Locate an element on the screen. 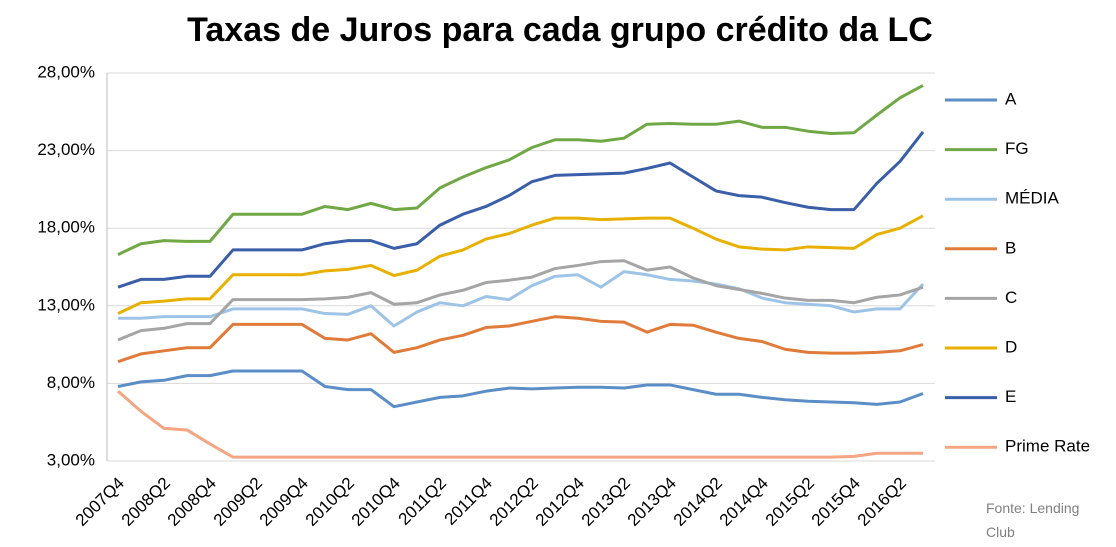 The width and height of the screenshot is (1116, 547). x-tick-label: 2009Q4 is located at coordinates (284, 502).